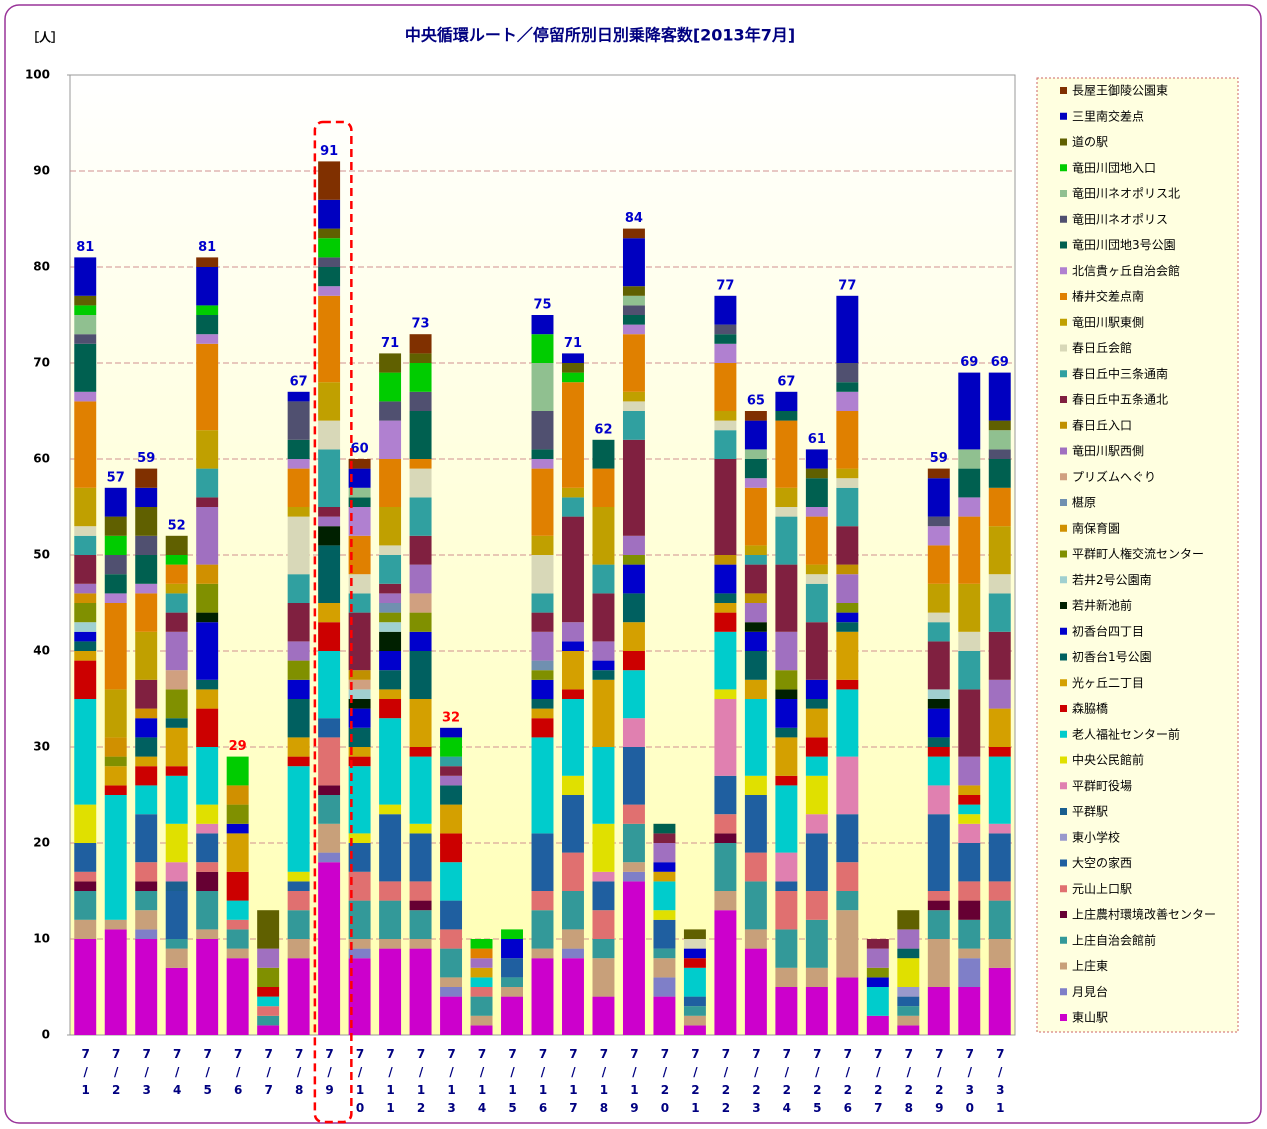 This screenshot has width=1267, height=1129. What do you see at coordinates (695, 1083) in the screenshot?
I see `x-tick-label: 7/21` at bounding box center [695, 1083].